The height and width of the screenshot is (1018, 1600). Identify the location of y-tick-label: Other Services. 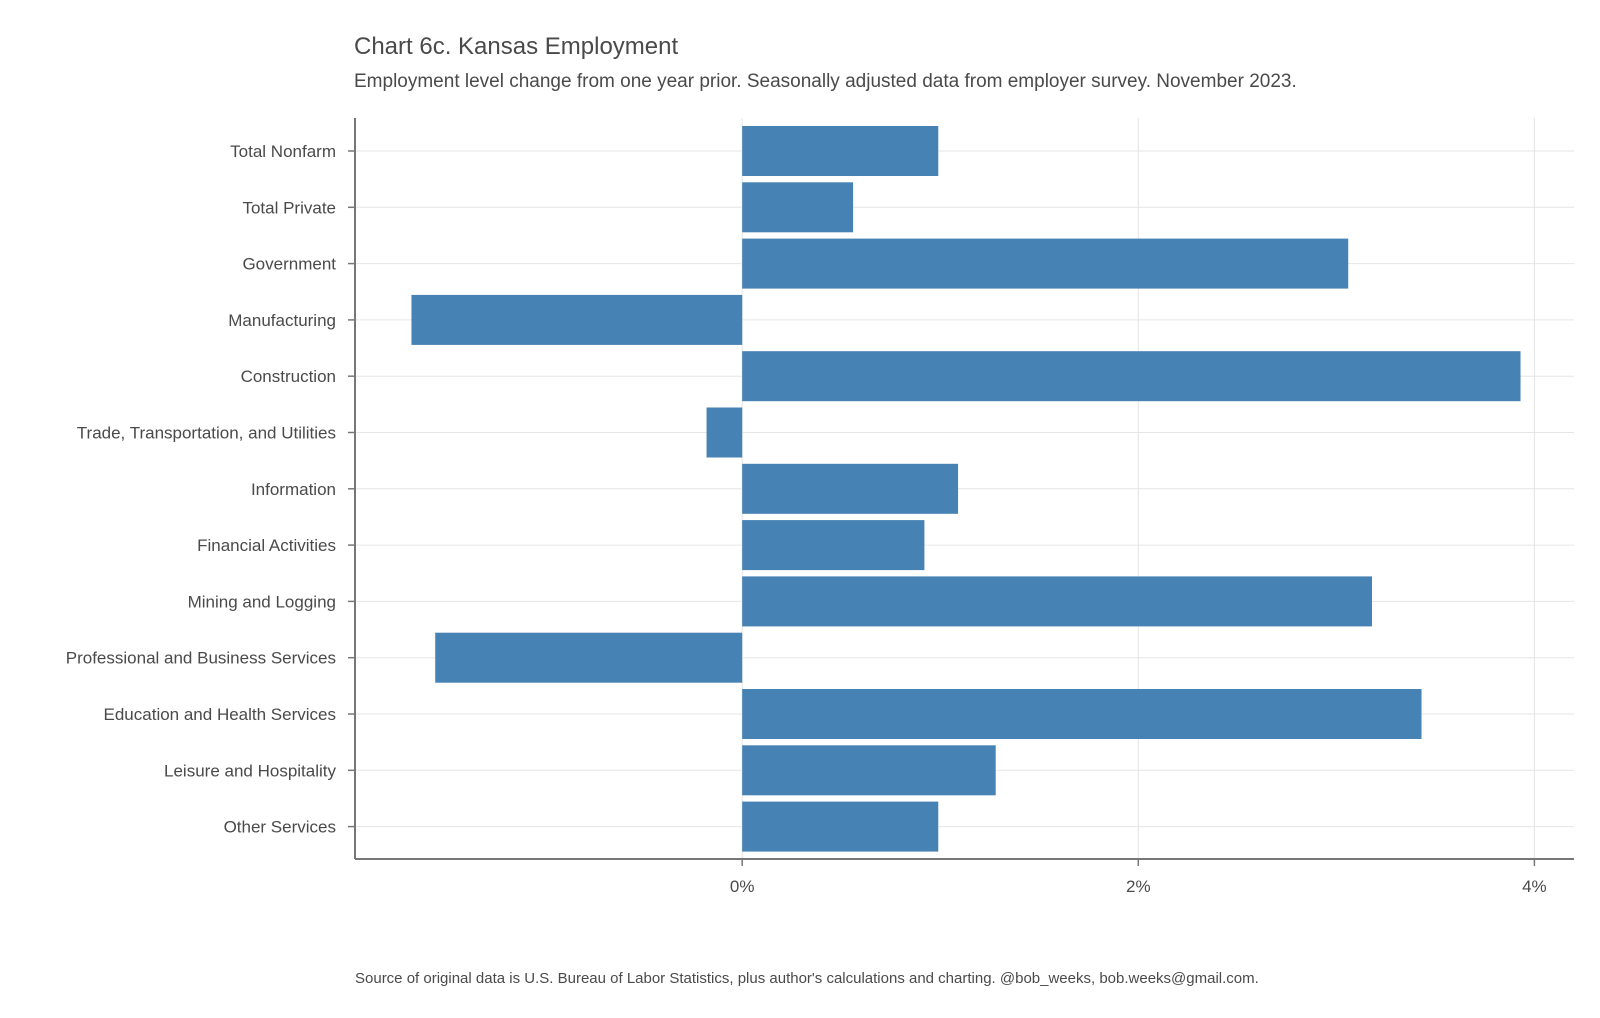
(280, 827).